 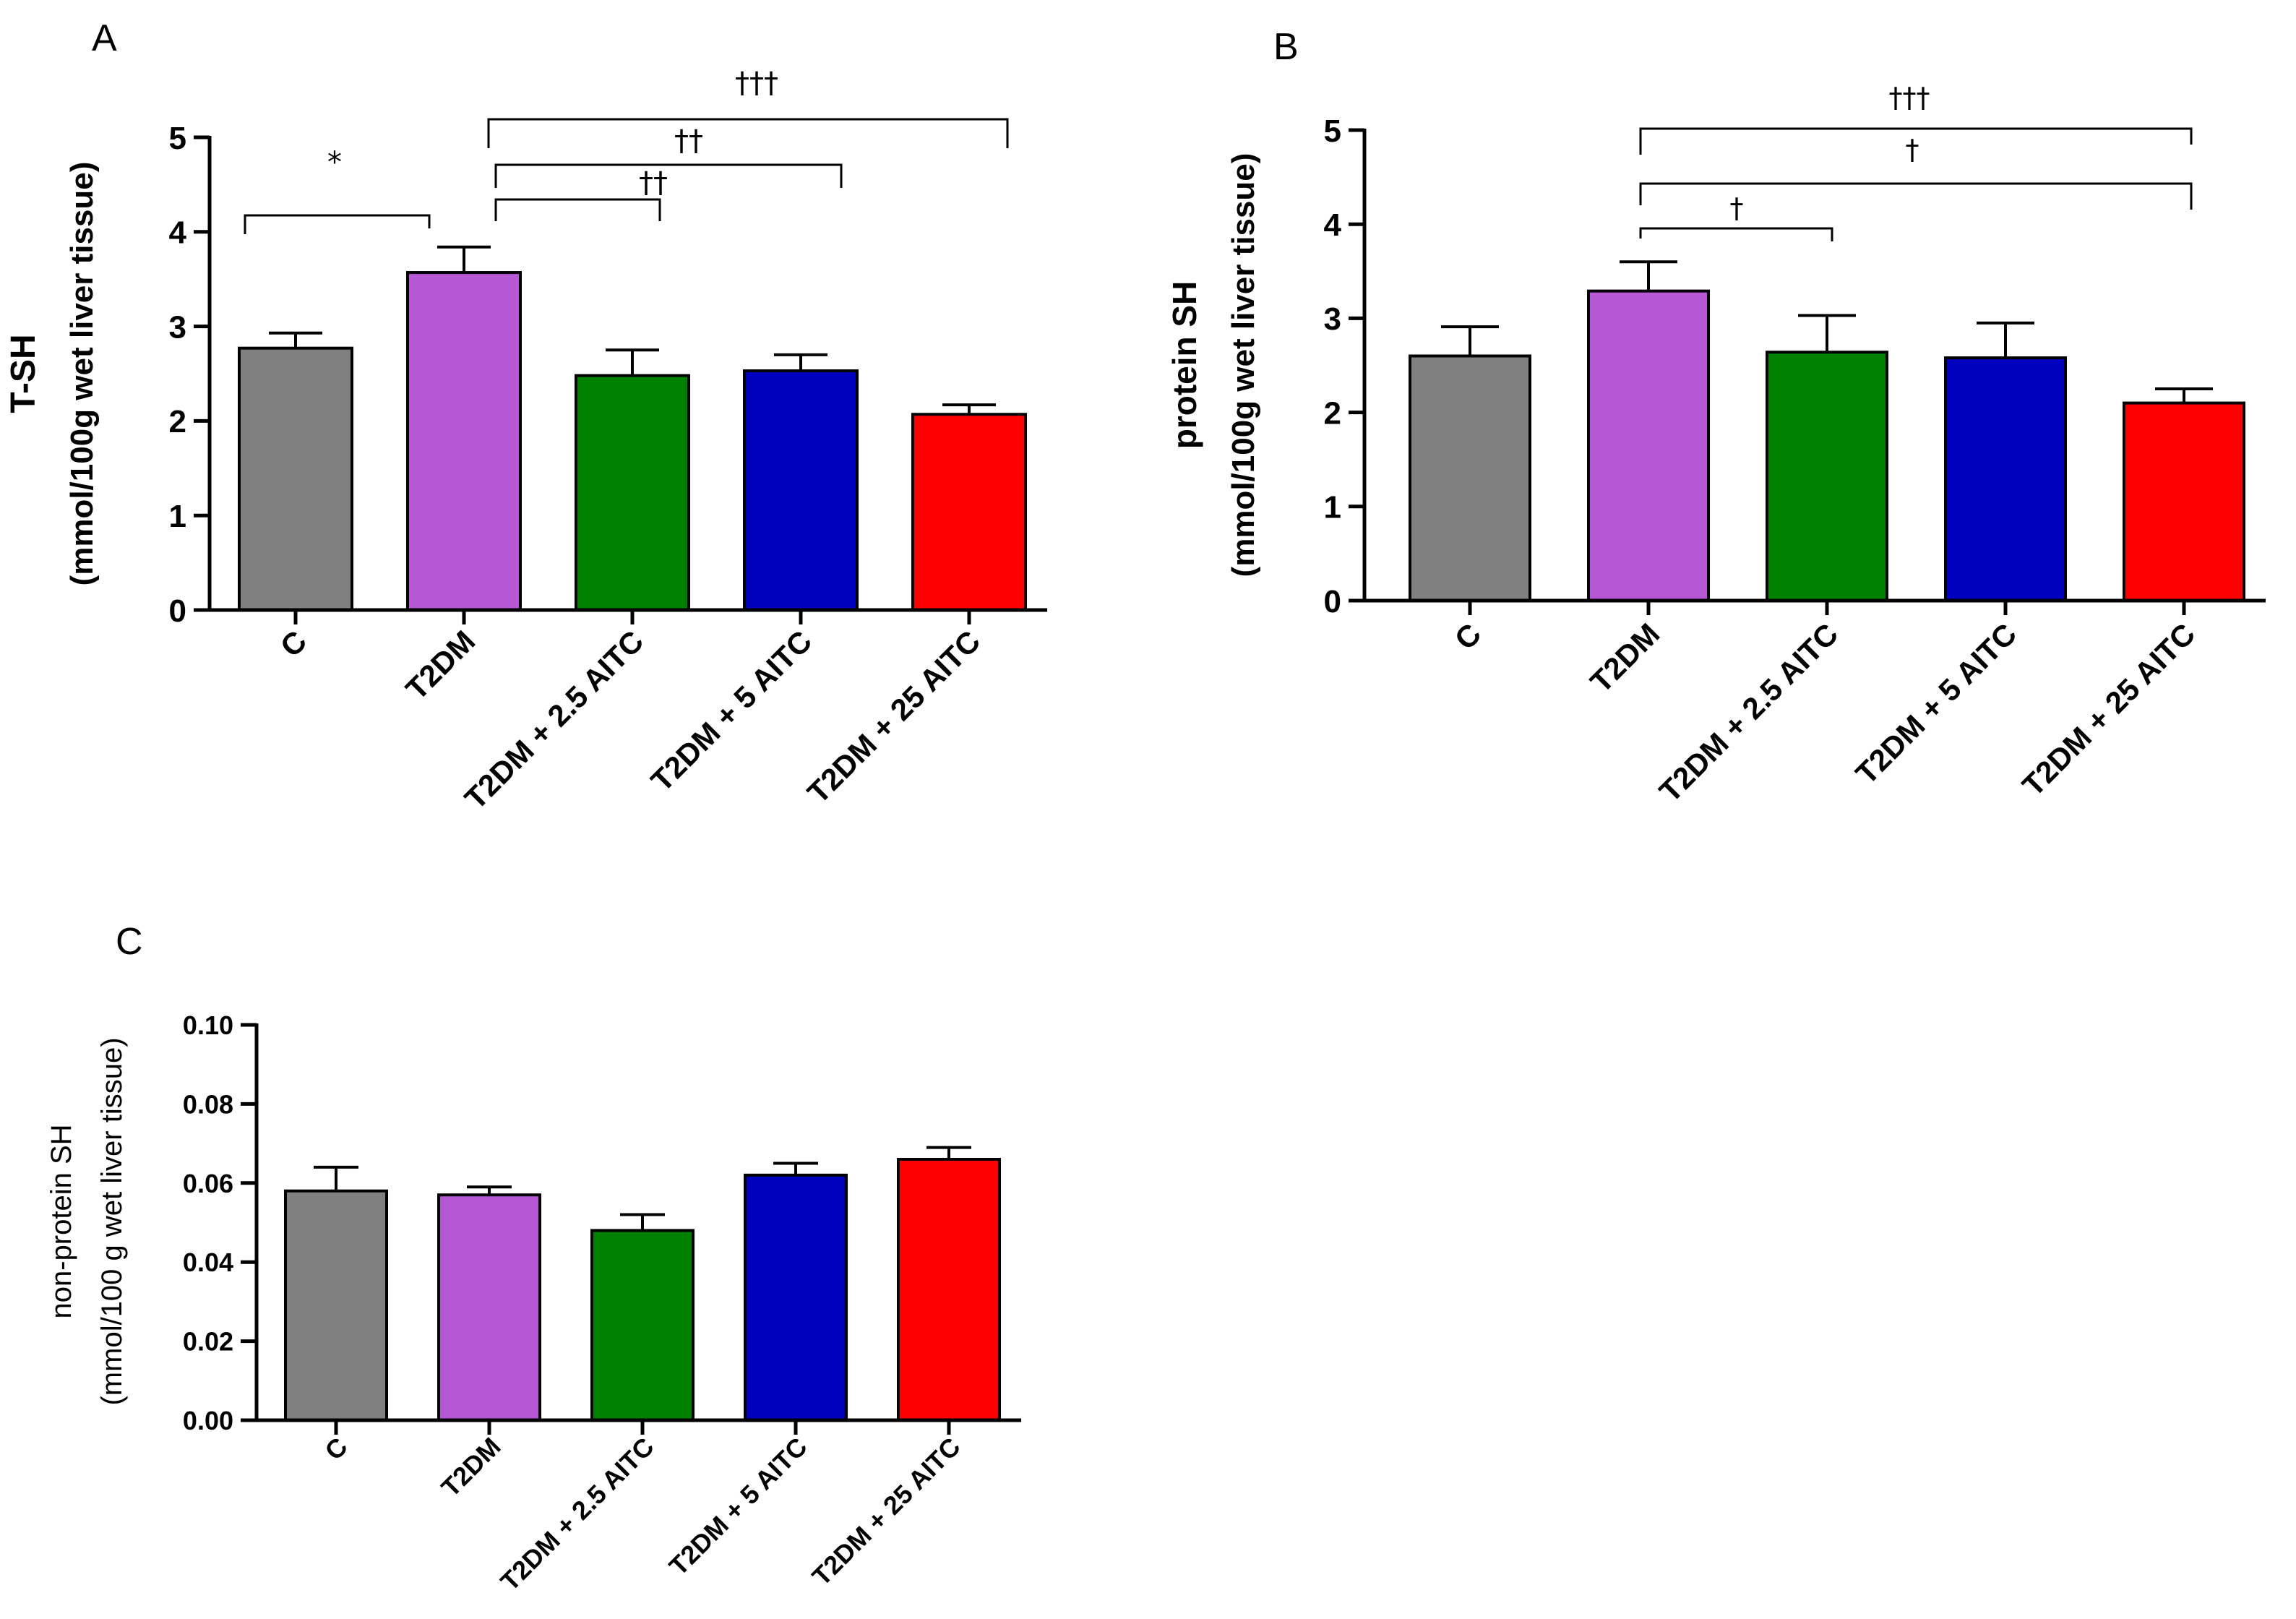 I want to click on panel-b-y-tick-label-5: 5, so click(x=1332, y=131).